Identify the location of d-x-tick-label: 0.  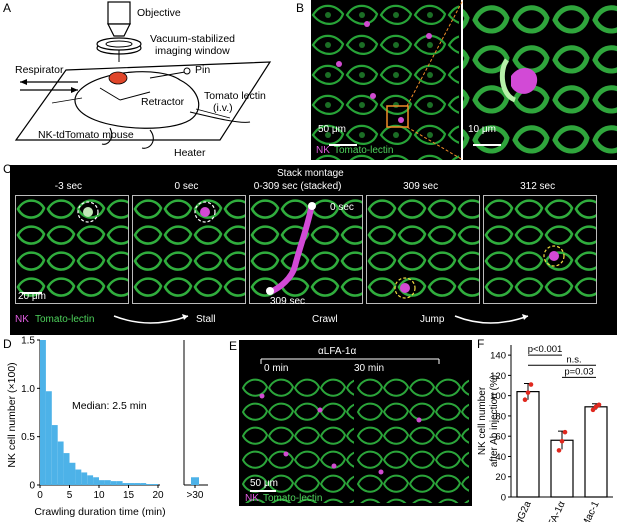
(40, 495).